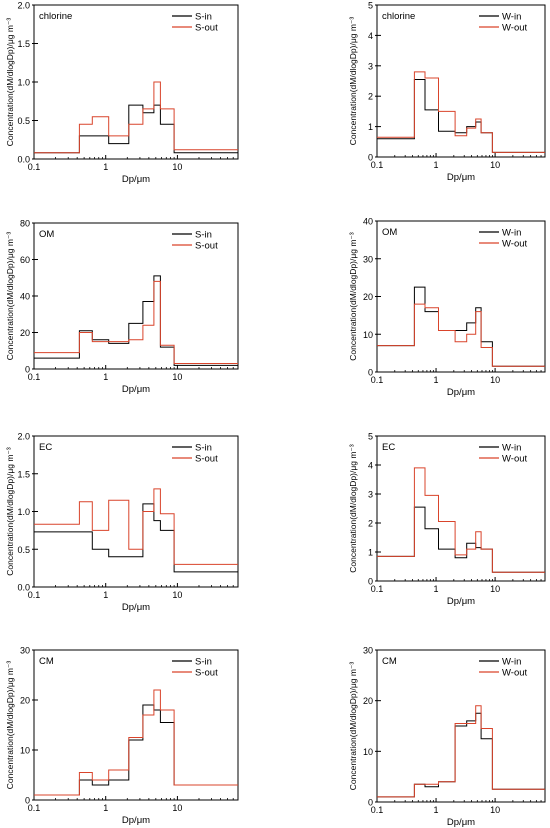 The image size is (550, 828). I want to click on y-tick-label: 3, so click(370, 66).